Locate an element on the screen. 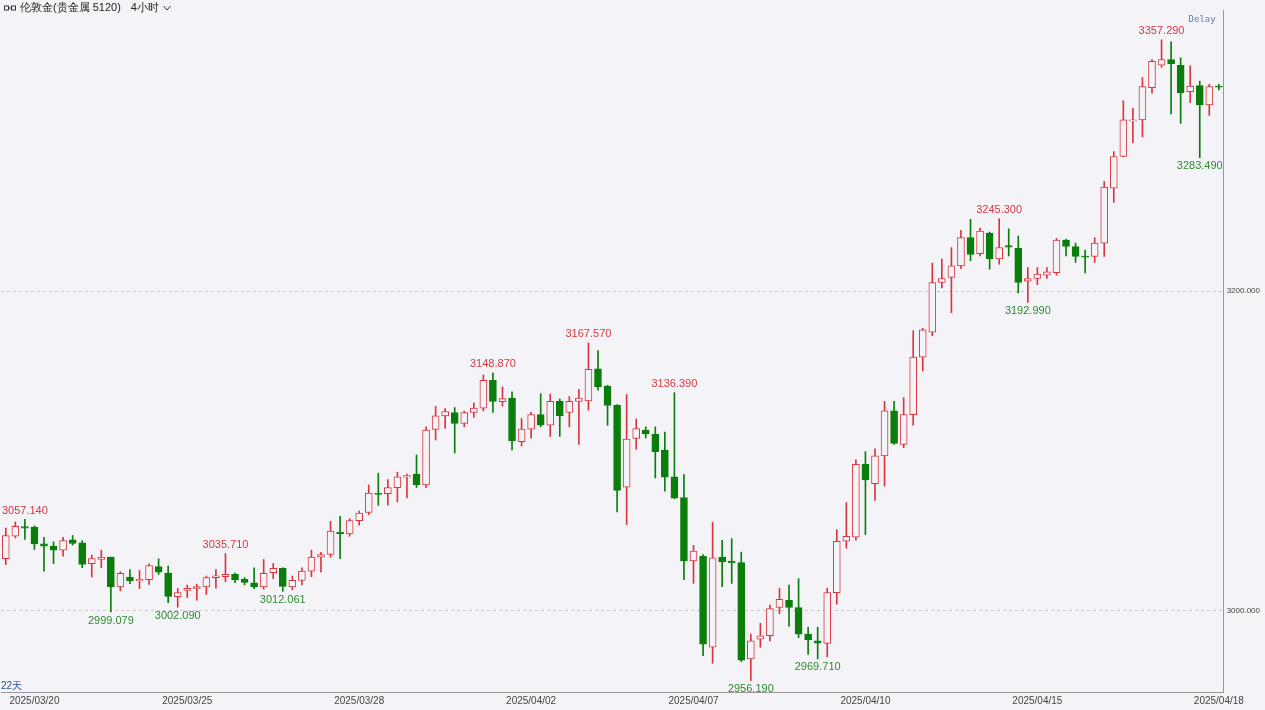 The image size is (1265, 710). x-tick-label: 2025/03/28 is located at coordinates (359, 700).